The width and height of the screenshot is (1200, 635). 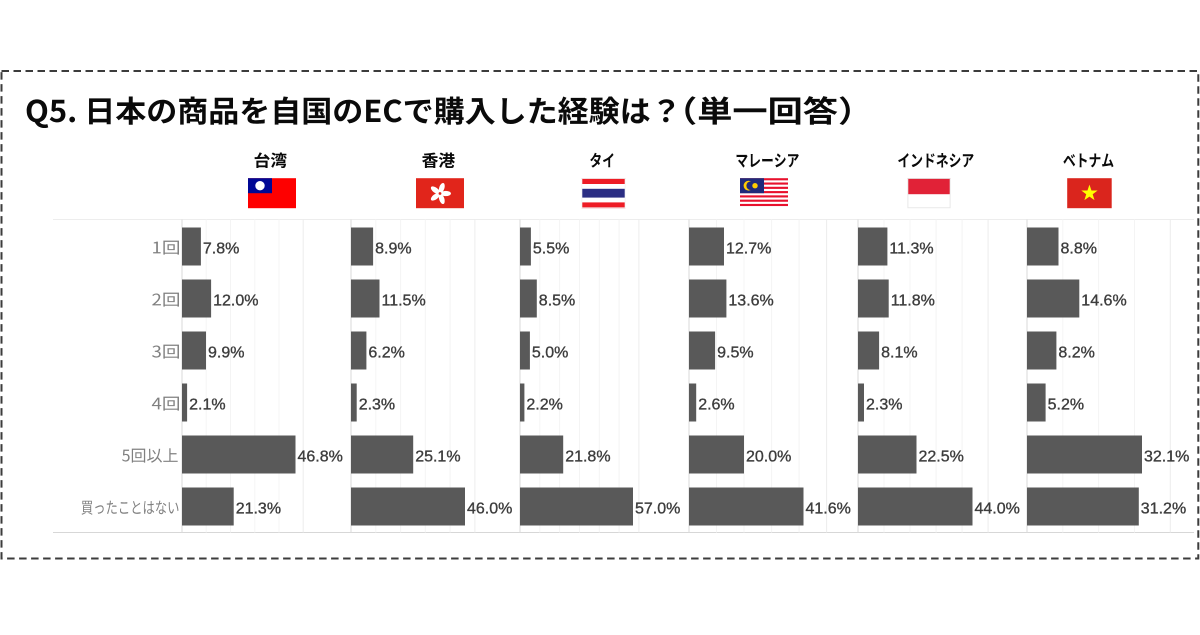 I want to click on svg-text: 46.0%, so click(x=489, y=509).